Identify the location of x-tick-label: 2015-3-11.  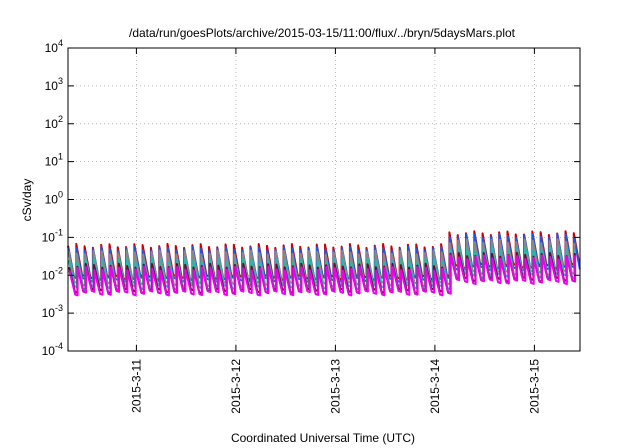
(136, 386).